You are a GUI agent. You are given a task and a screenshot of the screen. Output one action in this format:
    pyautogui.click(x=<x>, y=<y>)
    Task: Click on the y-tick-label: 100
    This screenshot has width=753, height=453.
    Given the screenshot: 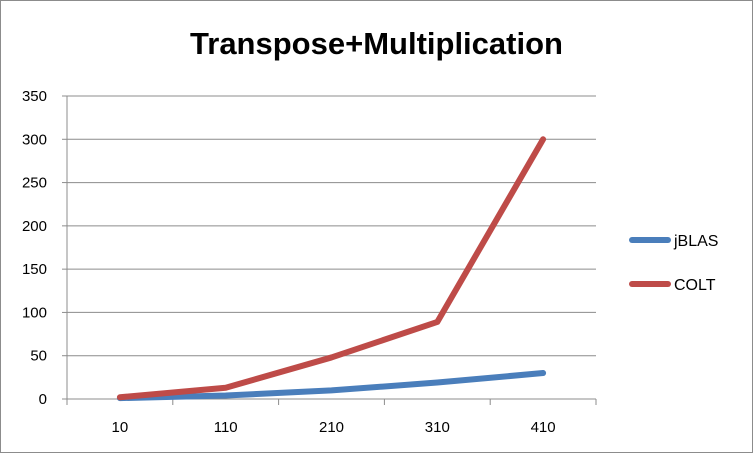 What is the action you would take?
    pyautogui.click(x=34, y=312)
    